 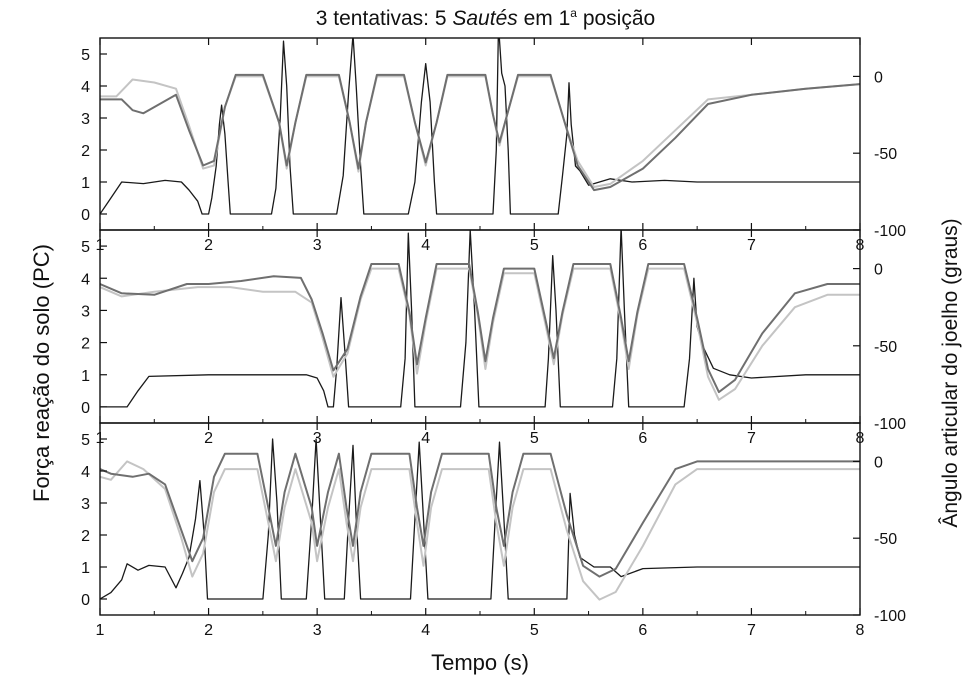 I want to click on panel-2-y-left-tick-label: 2, so click(x=85, y=344).